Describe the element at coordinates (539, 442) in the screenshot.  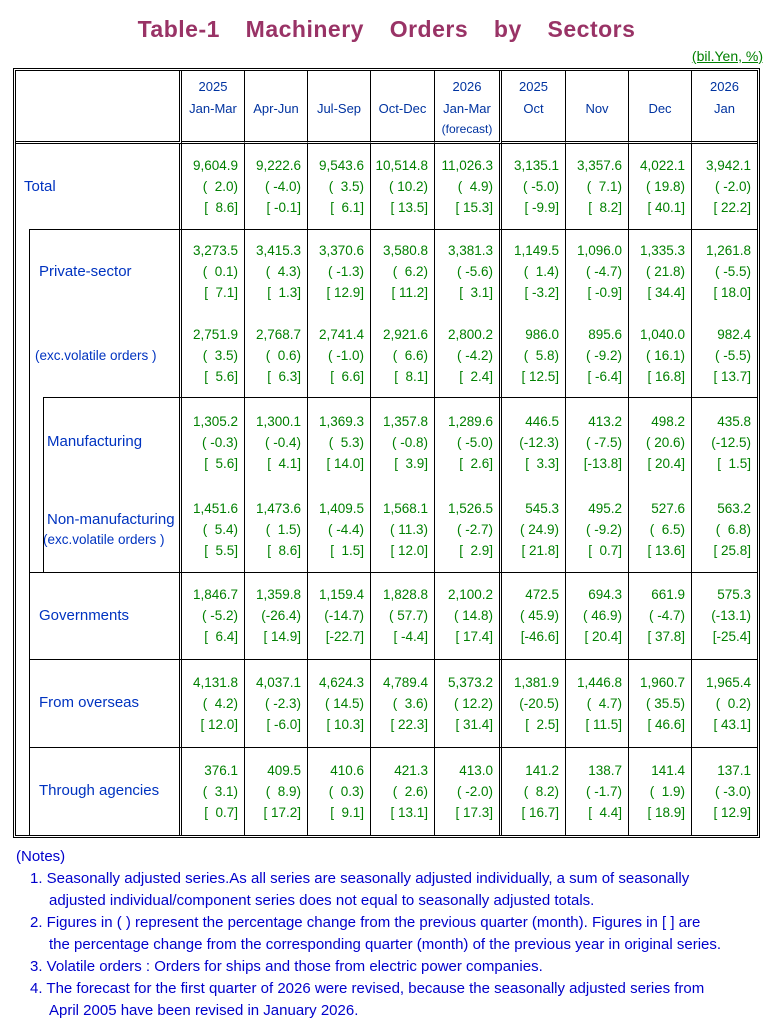
I see `cell-qoq-change: (-12.3)` at that location.